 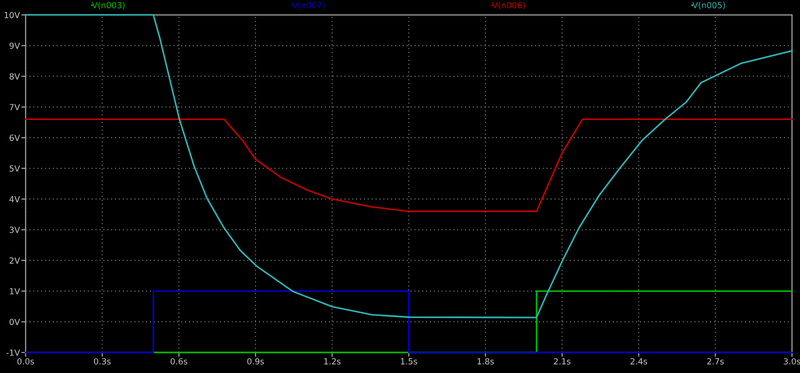 What do you see at coordinates (409, 361) in the screenshot?
I see `x-tick-label: 1.5s` at bounding box center [409, 361].